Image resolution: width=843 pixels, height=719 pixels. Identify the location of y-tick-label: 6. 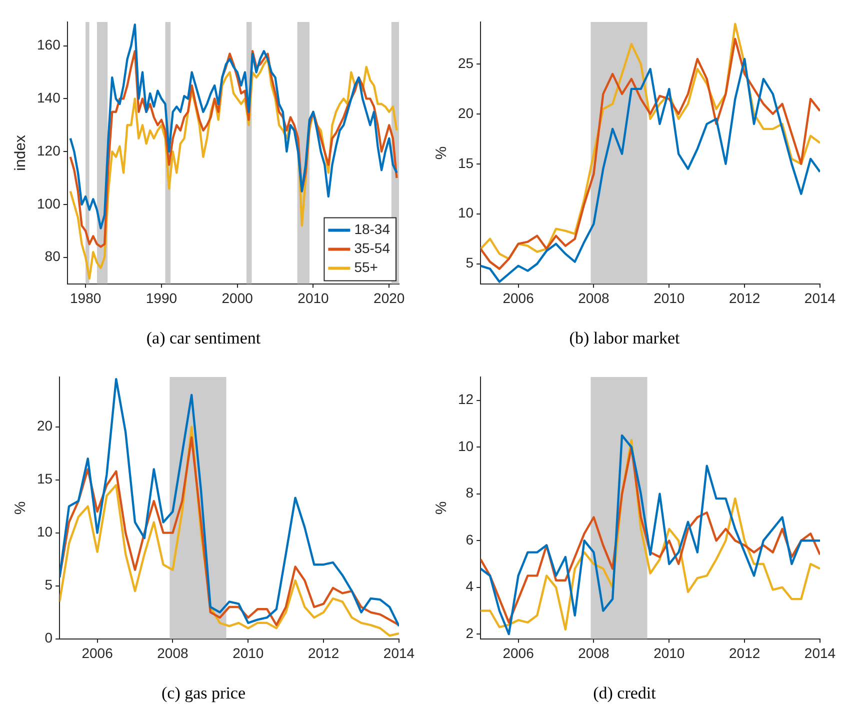
(470, 539).